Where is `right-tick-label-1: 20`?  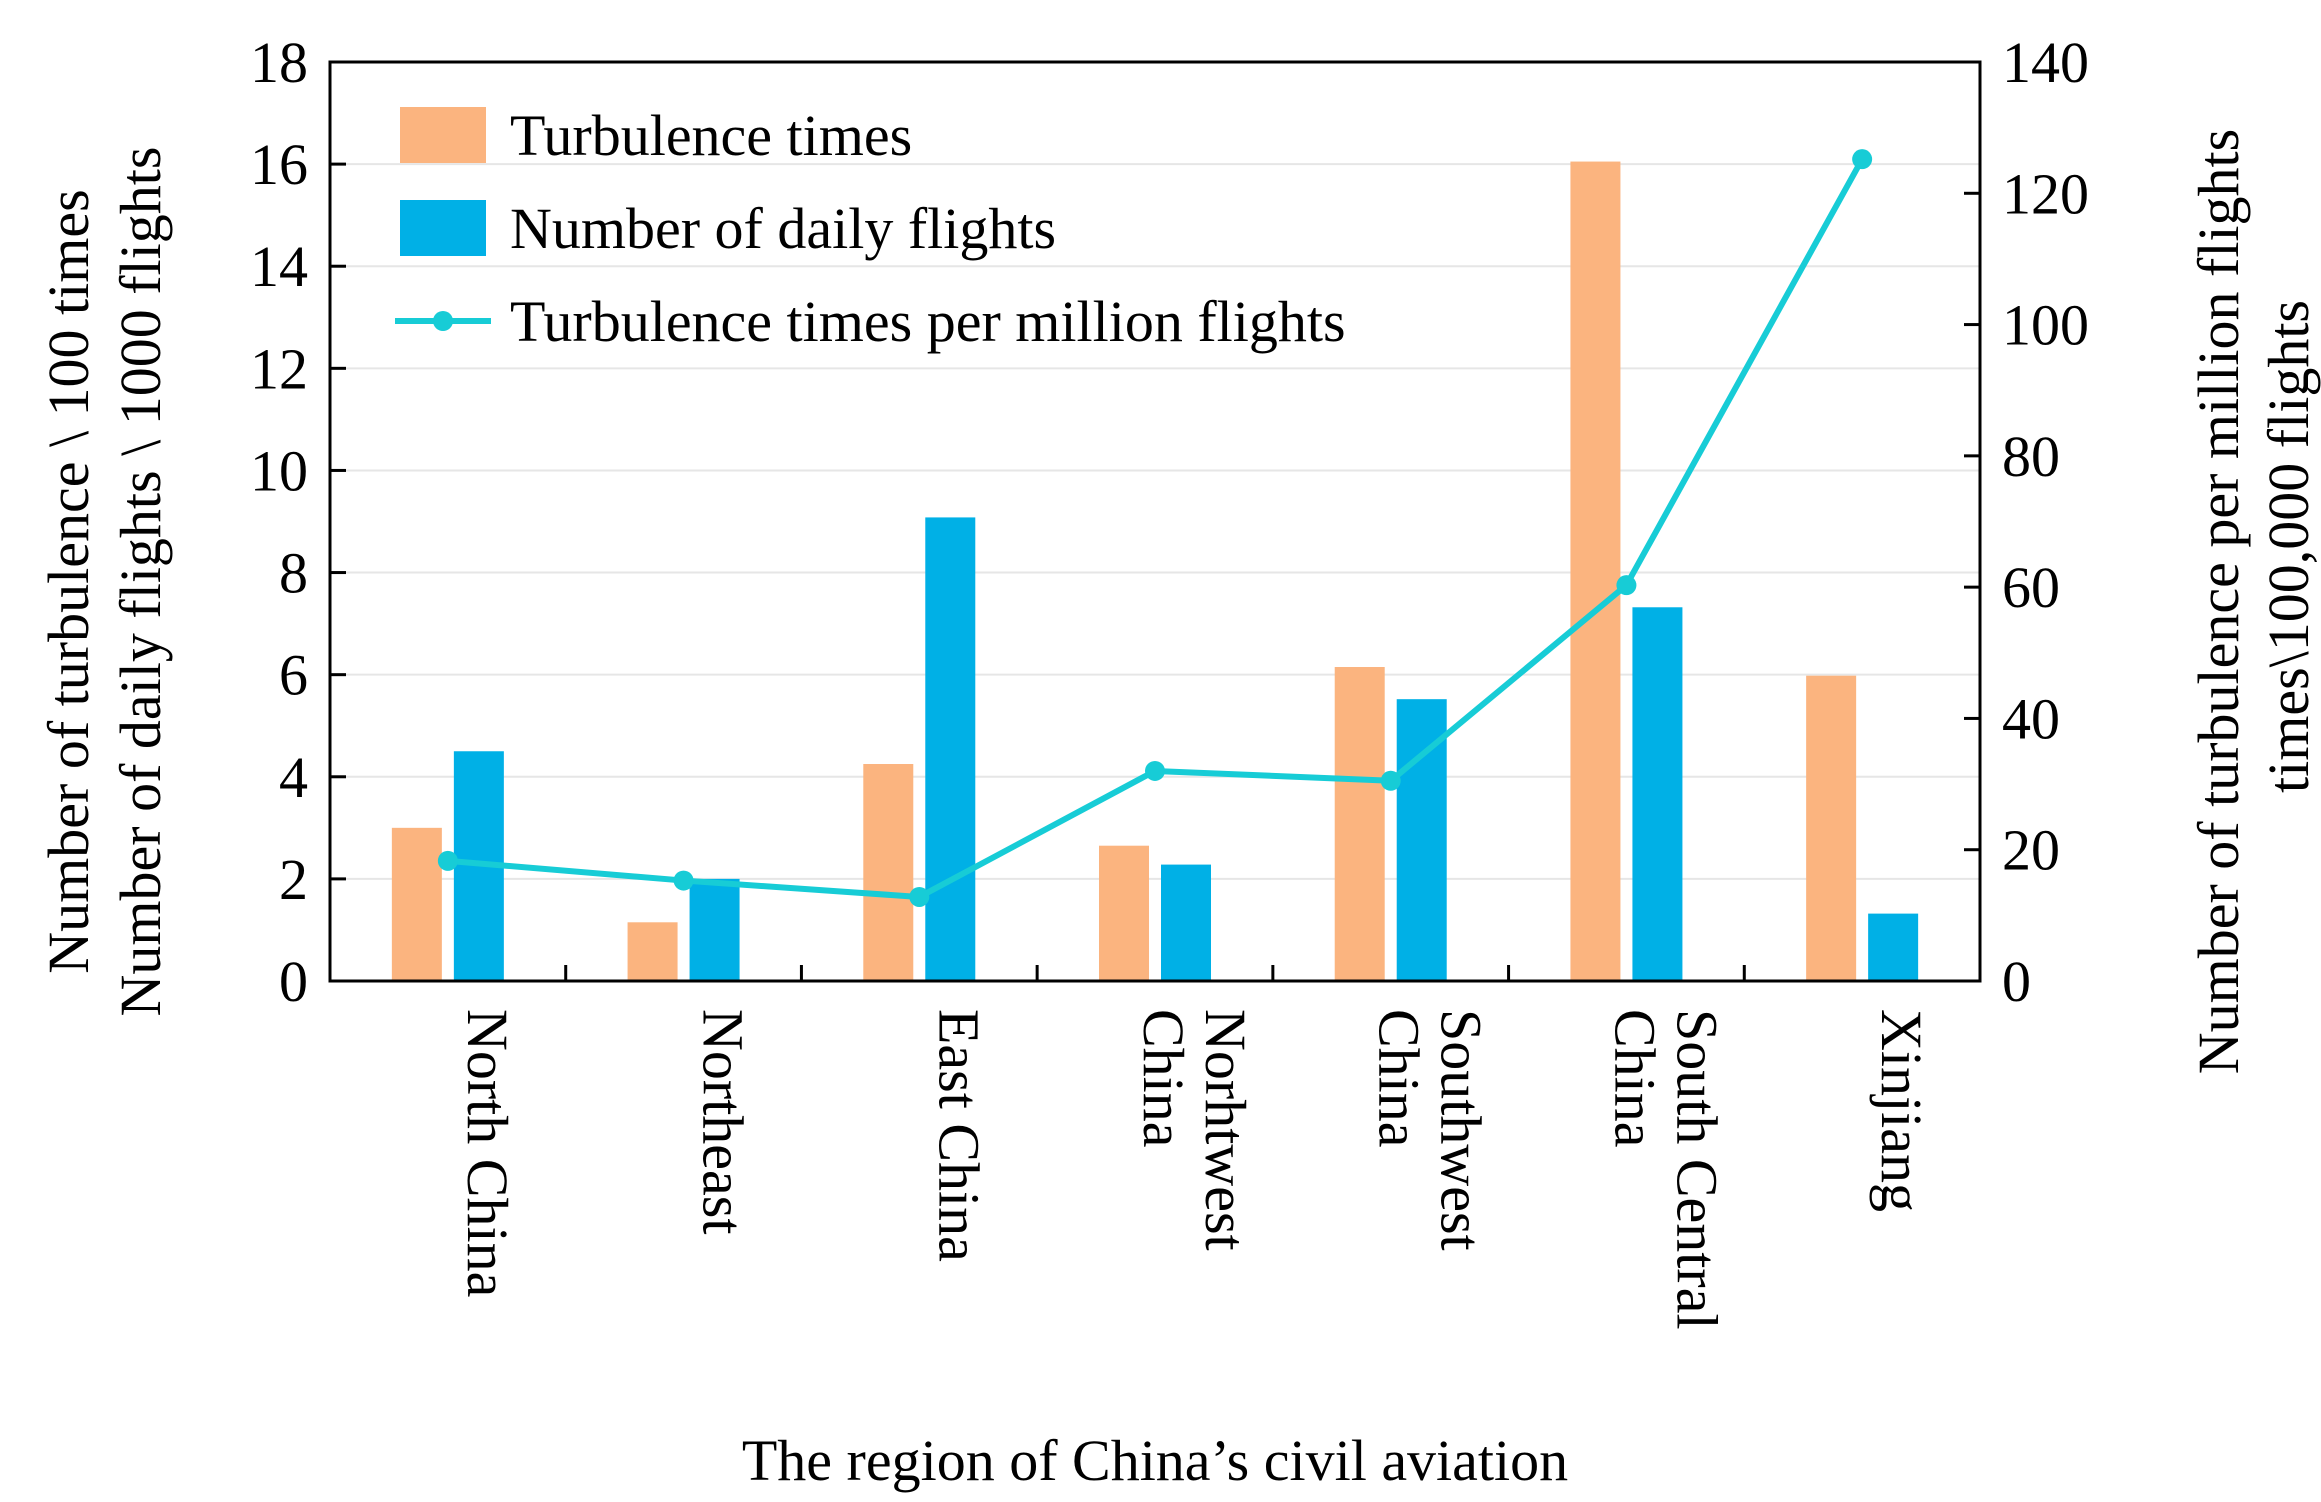 right-tick-label-1: 20 is located at coordinates (2031, 850).